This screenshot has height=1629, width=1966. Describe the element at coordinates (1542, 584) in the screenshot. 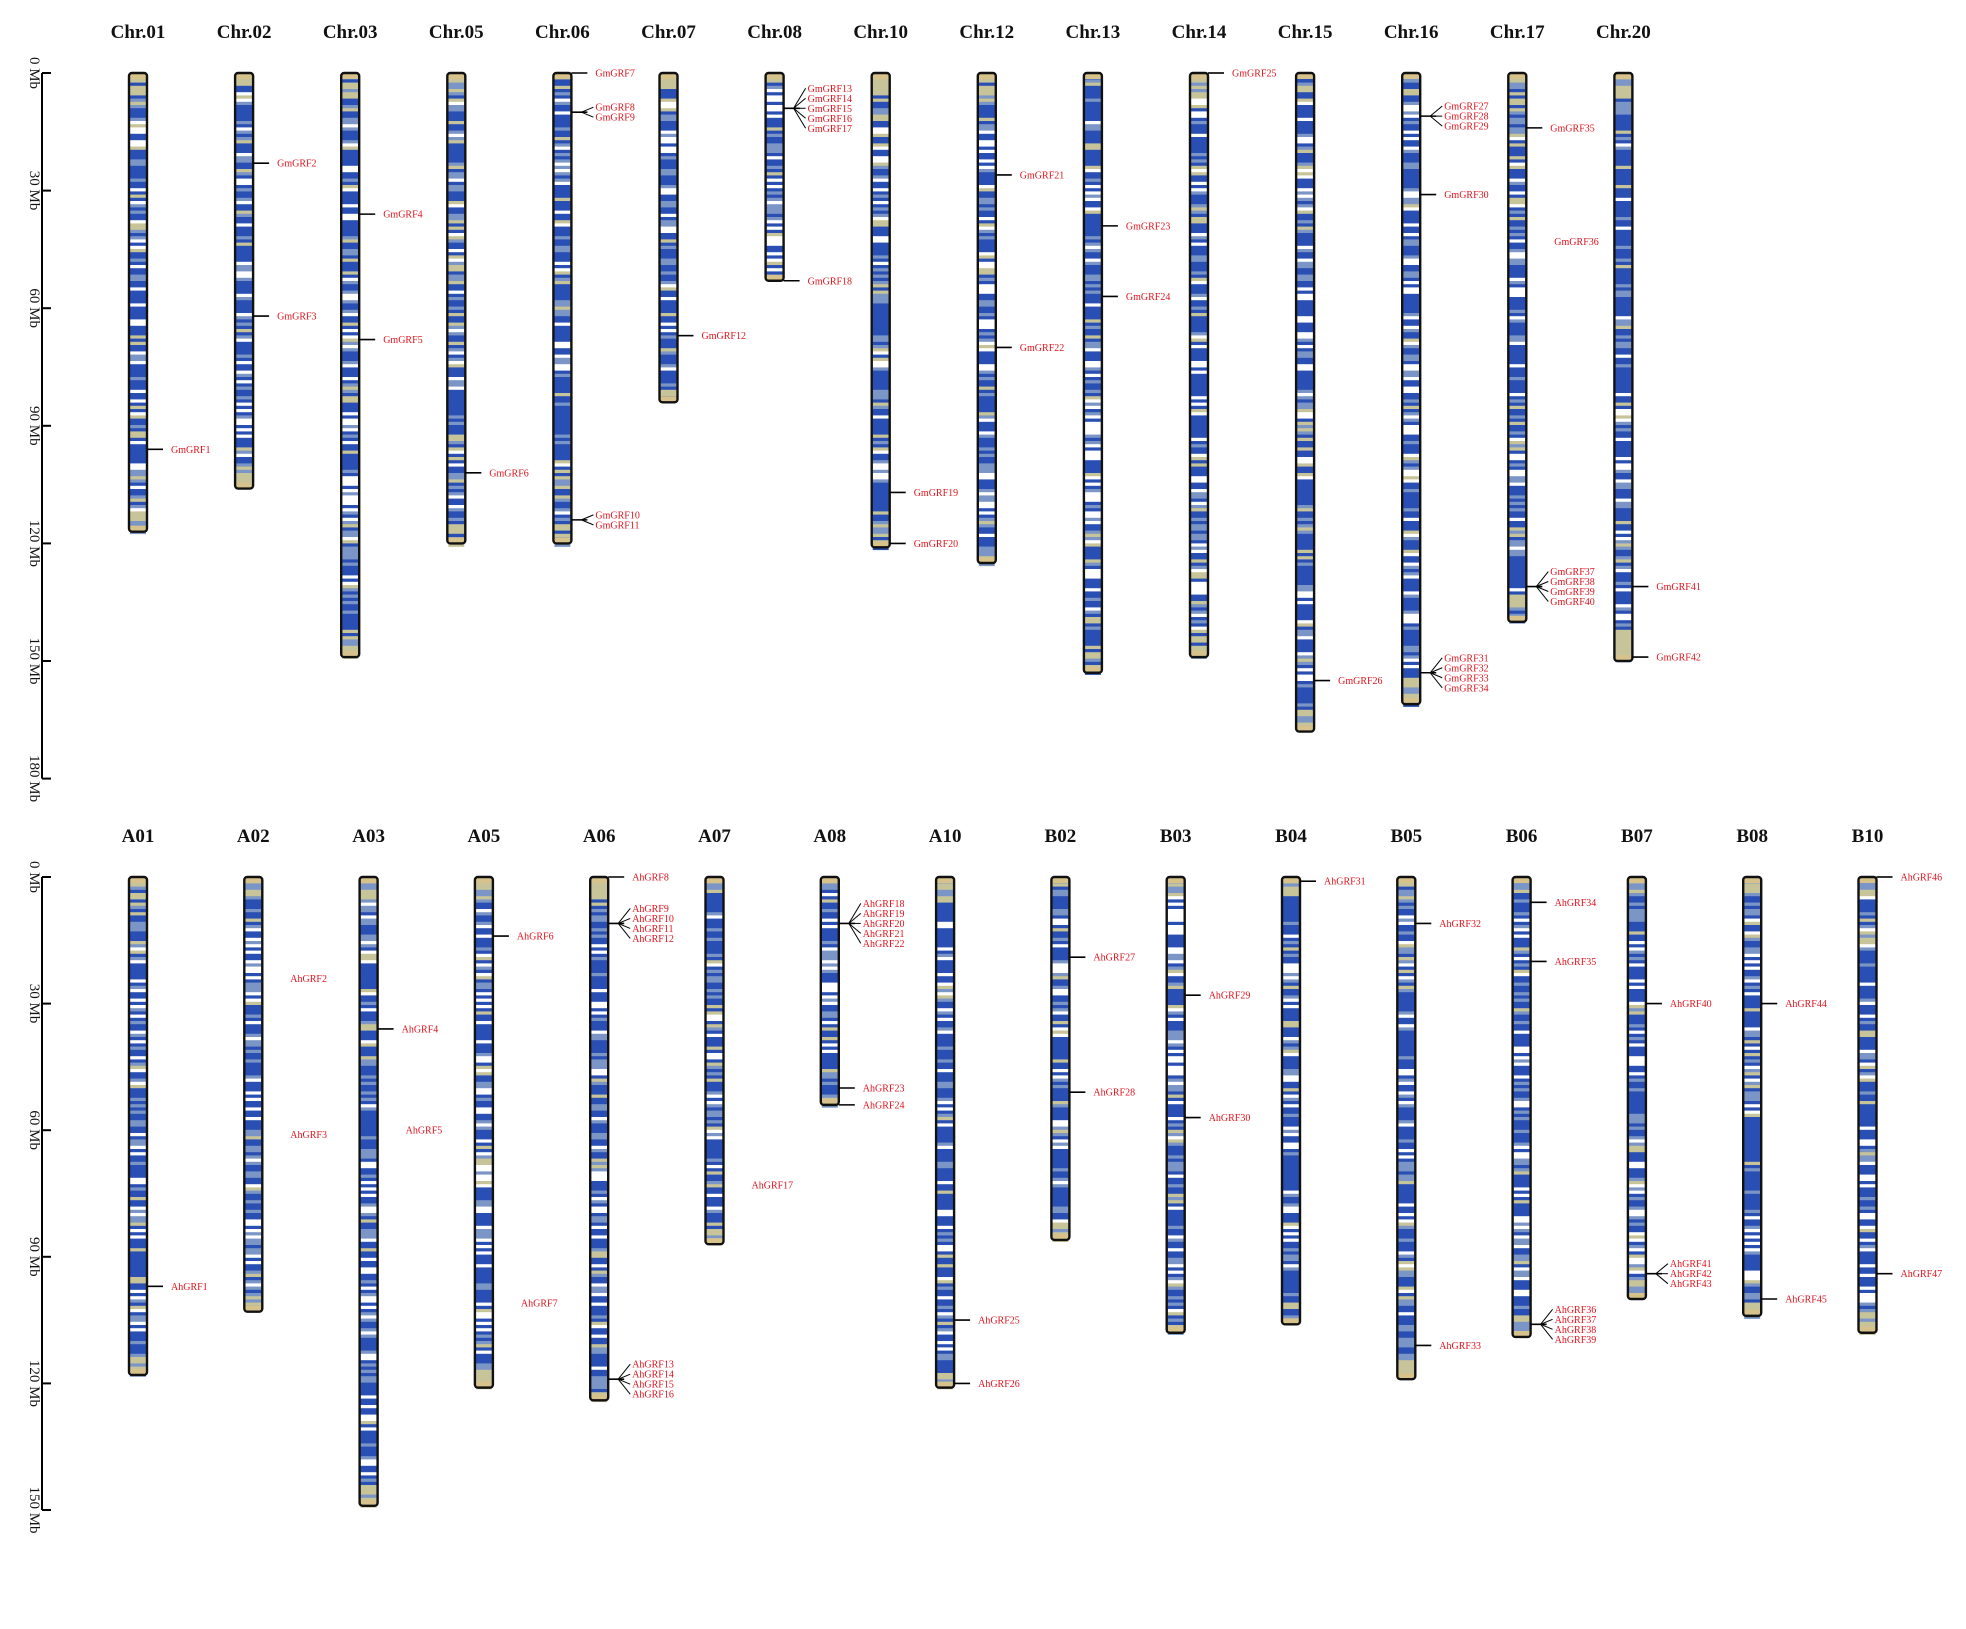

I see `gene-fan-line` at that location.